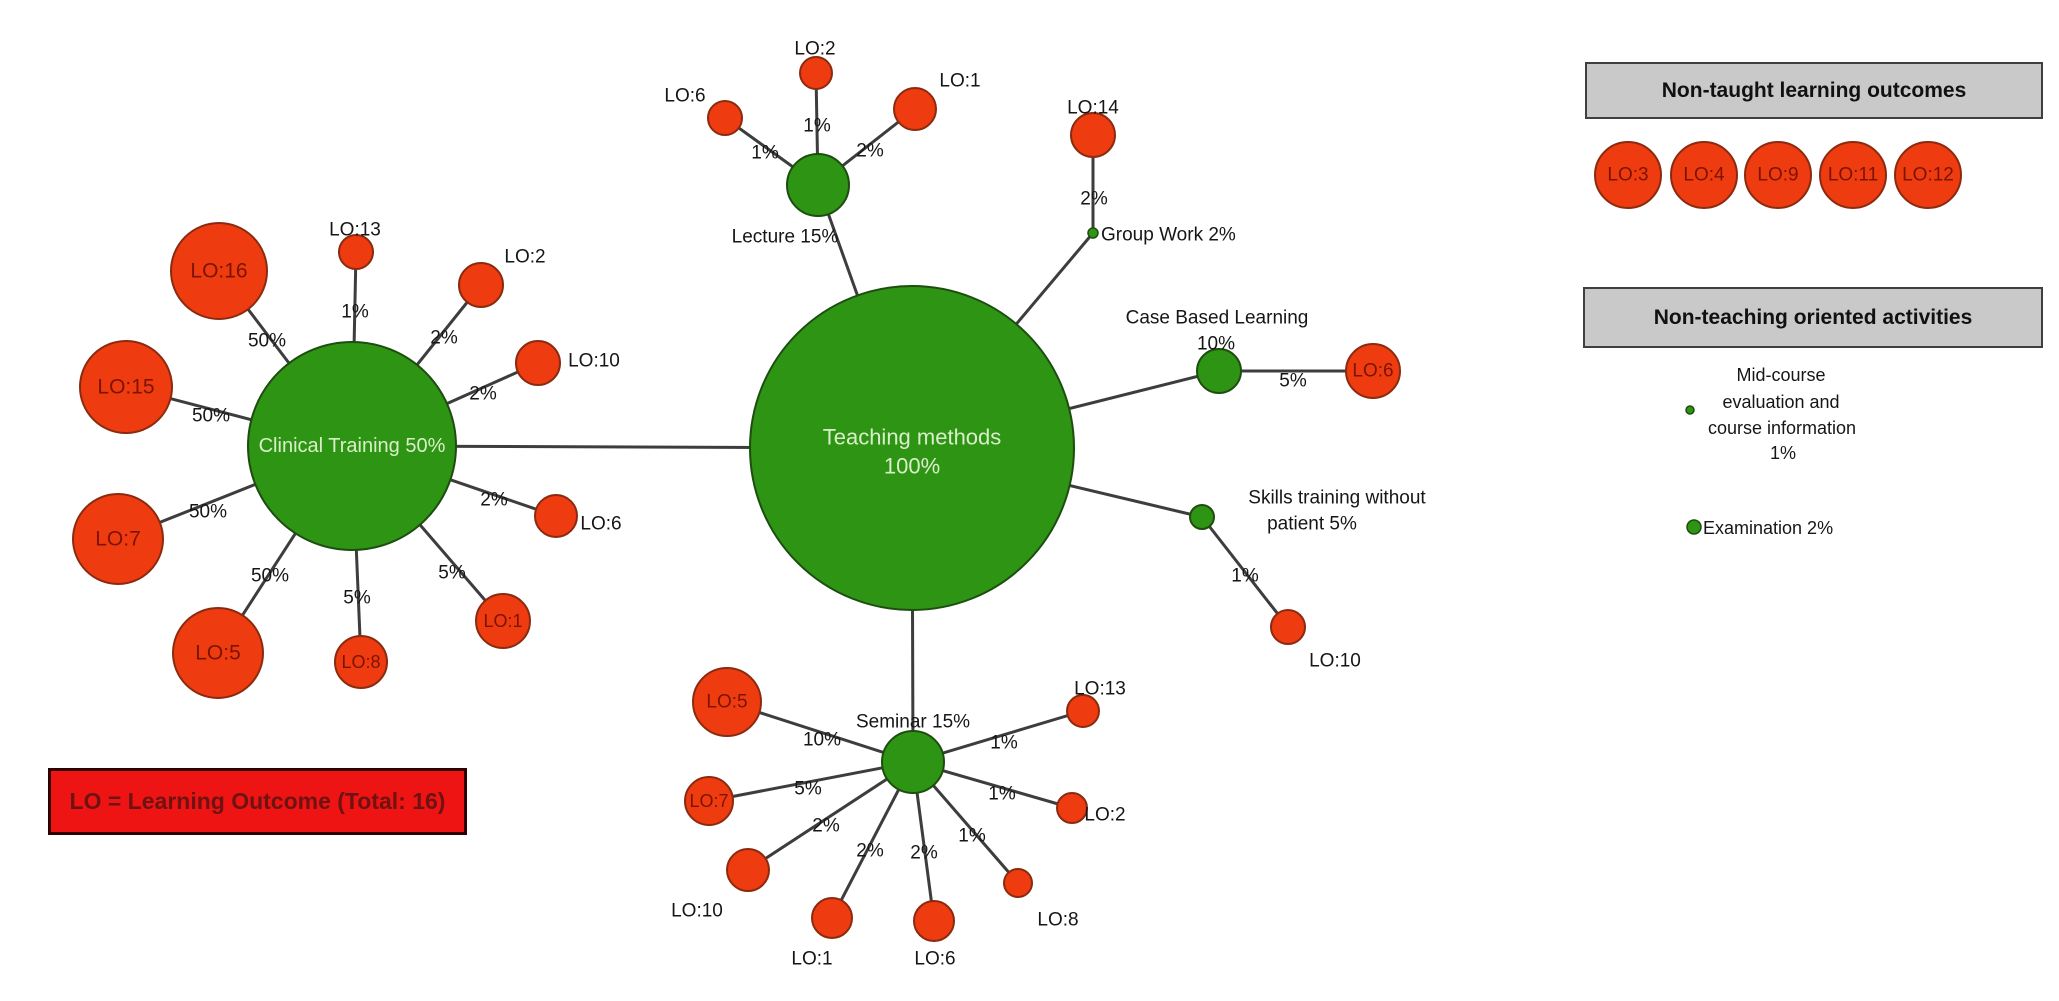  Describe the element at coordinates (1219, 371) in the screenshot. I see `hub-case-based-learning` at that location.